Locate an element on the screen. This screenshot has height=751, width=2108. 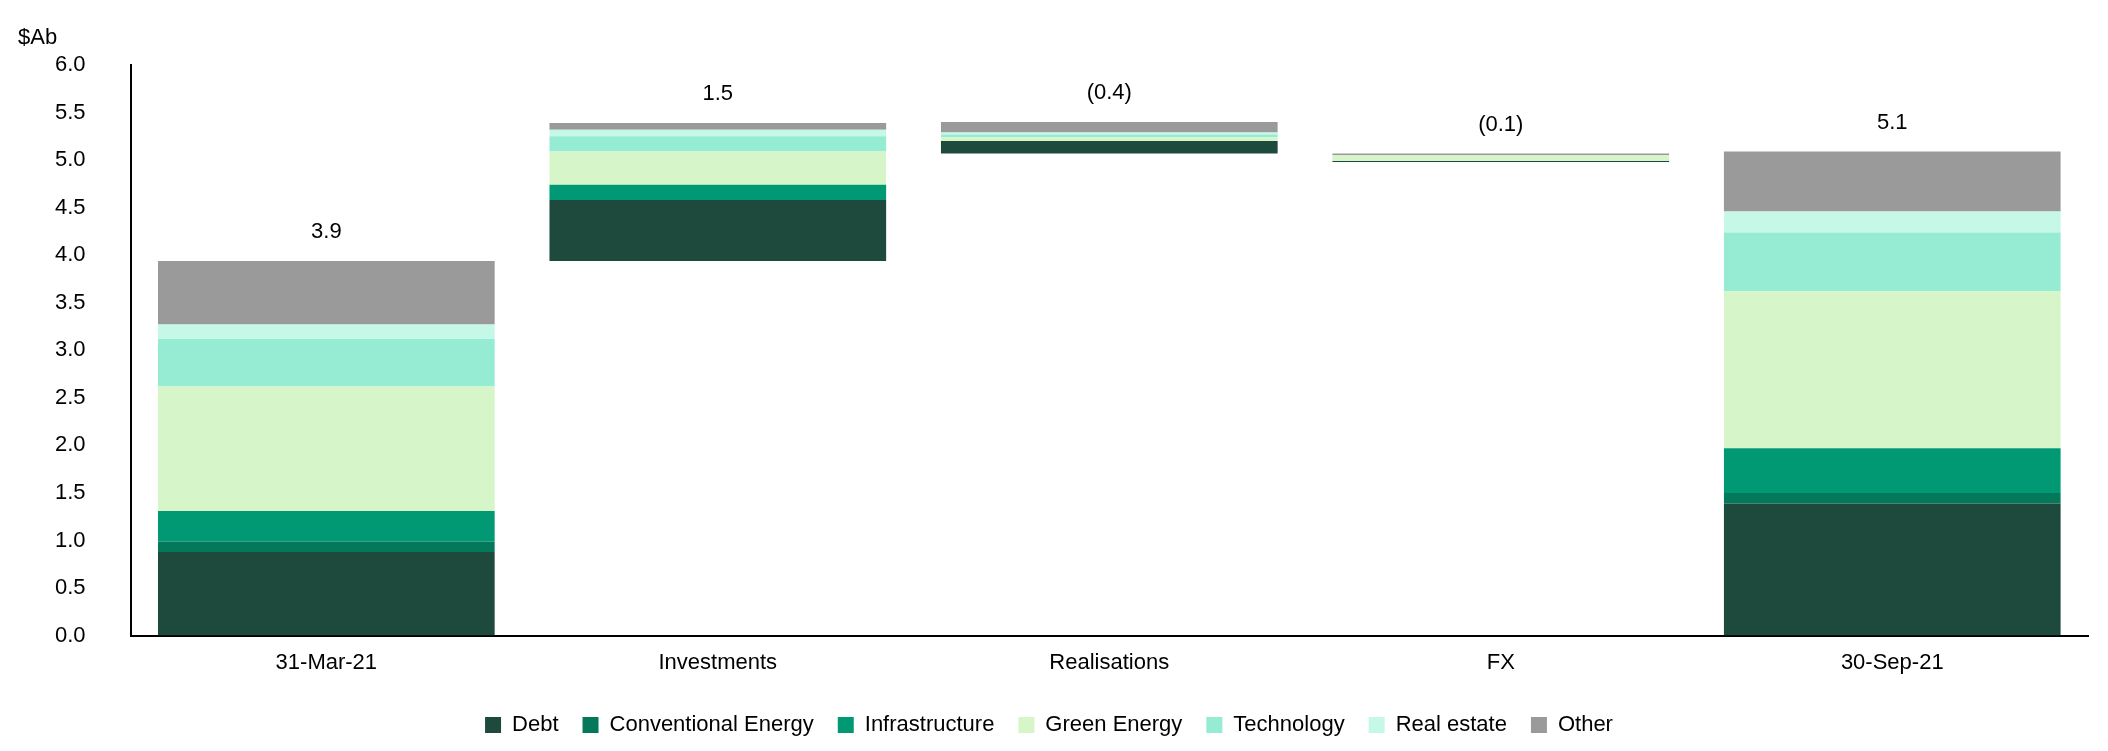
y-tick-label: 0.5 is located at coordinates (70, 587).